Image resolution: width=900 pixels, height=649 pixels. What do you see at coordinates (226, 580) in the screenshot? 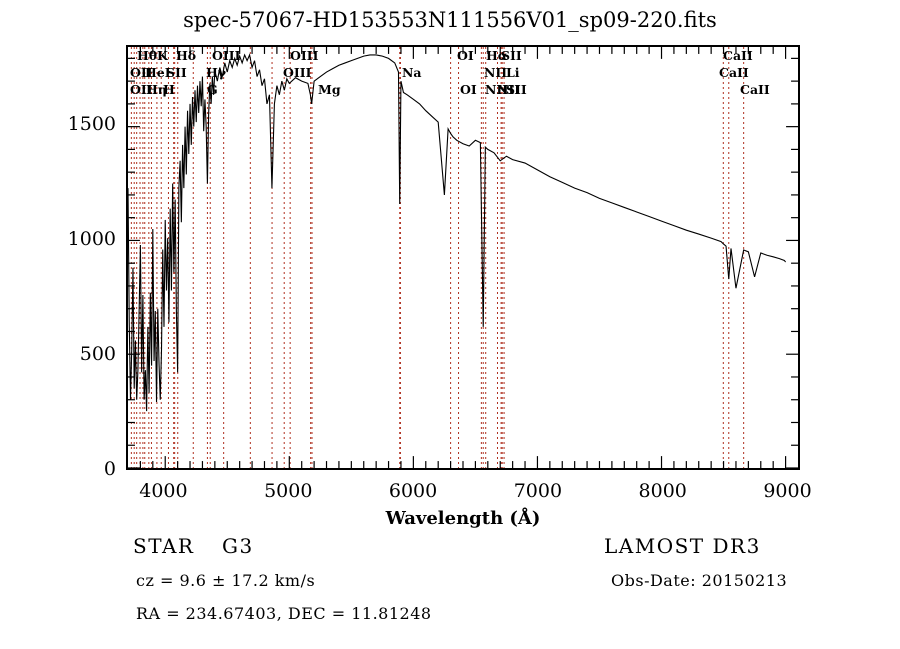
I see `footer-cz: cz = 9.6 ± 17.2 km/s` at bounding box center [226, 580].